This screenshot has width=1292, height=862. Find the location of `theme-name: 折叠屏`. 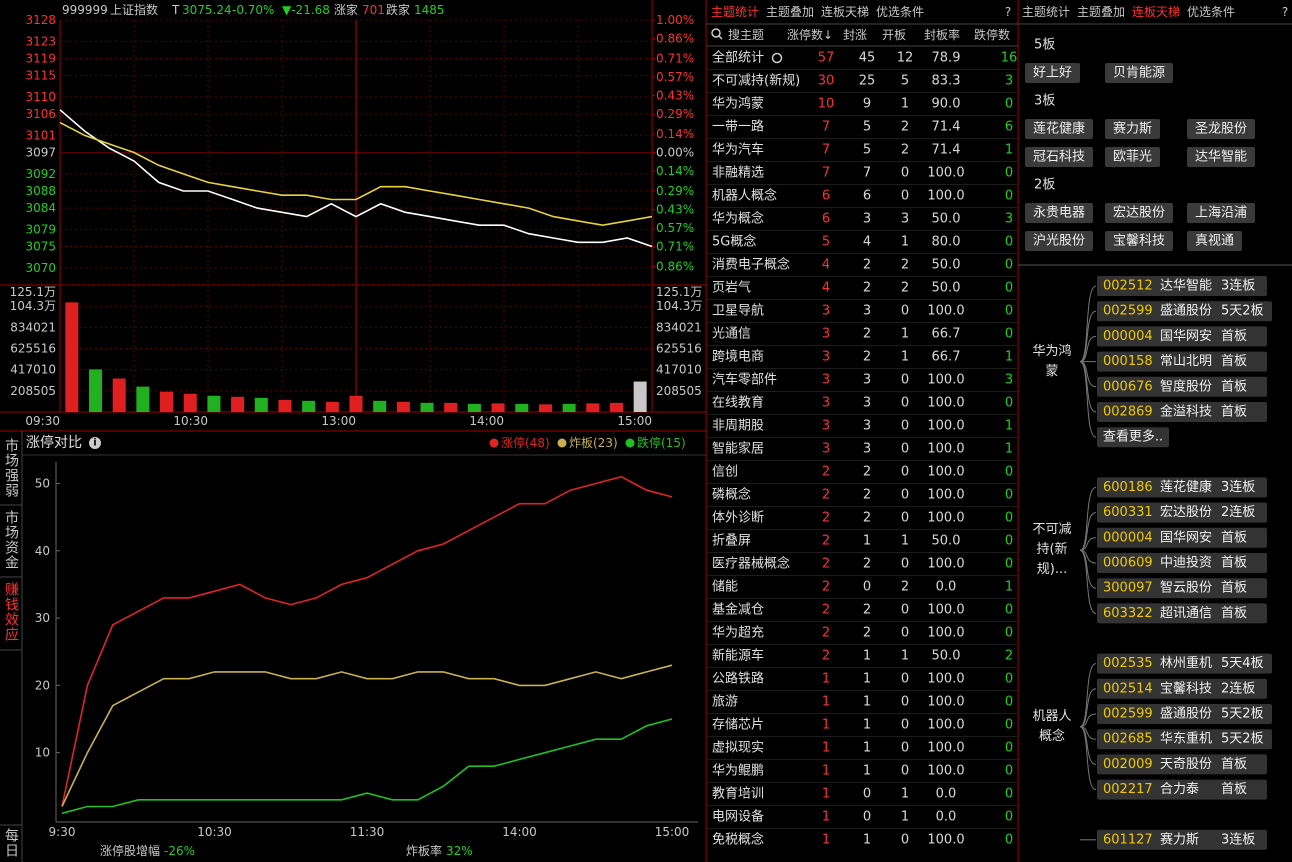

theme-name: 折叠屏 is located at coordinates (731, 541).